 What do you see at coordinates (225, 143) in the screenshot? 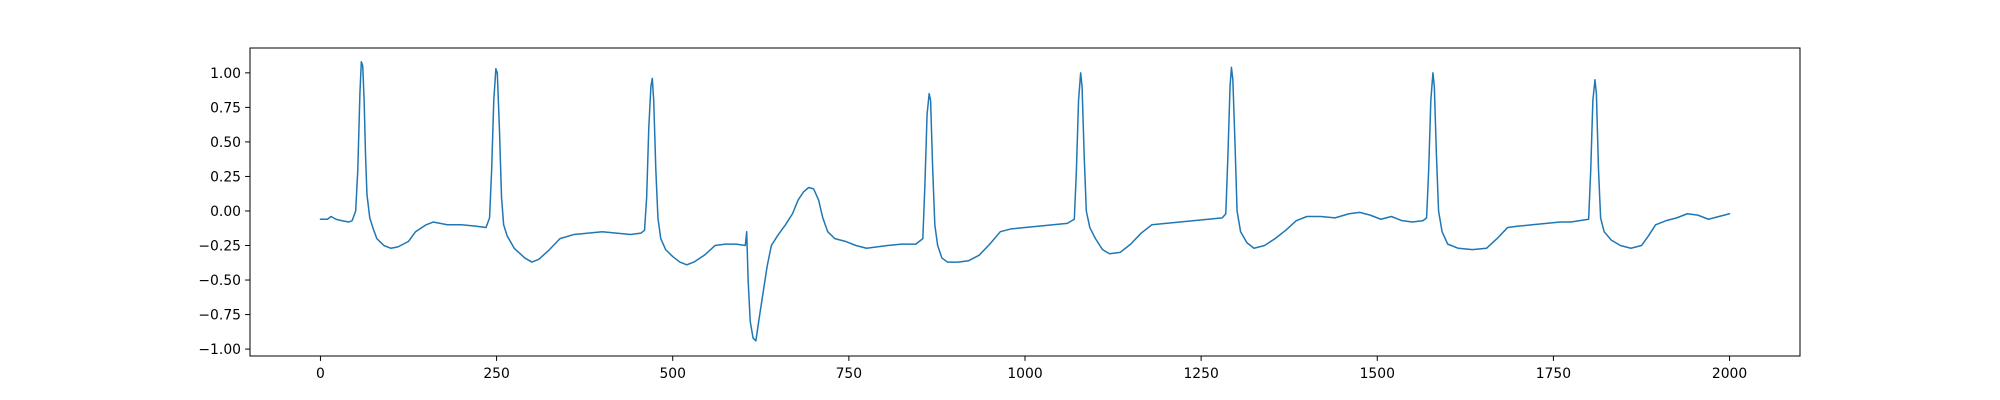
I see `y-tick-label: 0.50` at bounding box center [225, 143].